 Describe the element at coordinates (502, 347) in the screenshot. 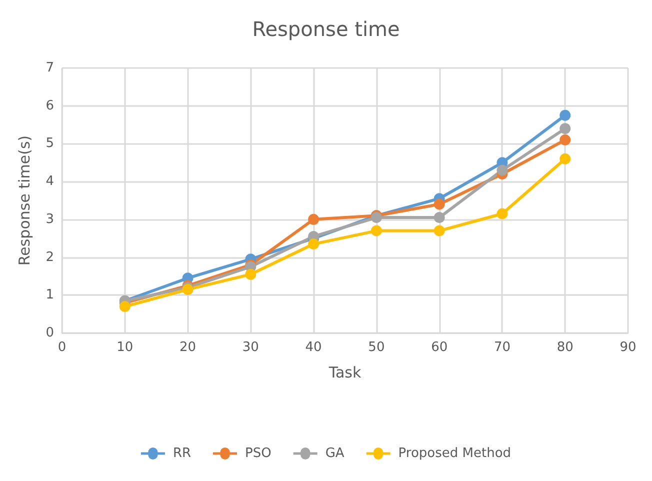

I see `x-tick-label: 70` at that location.